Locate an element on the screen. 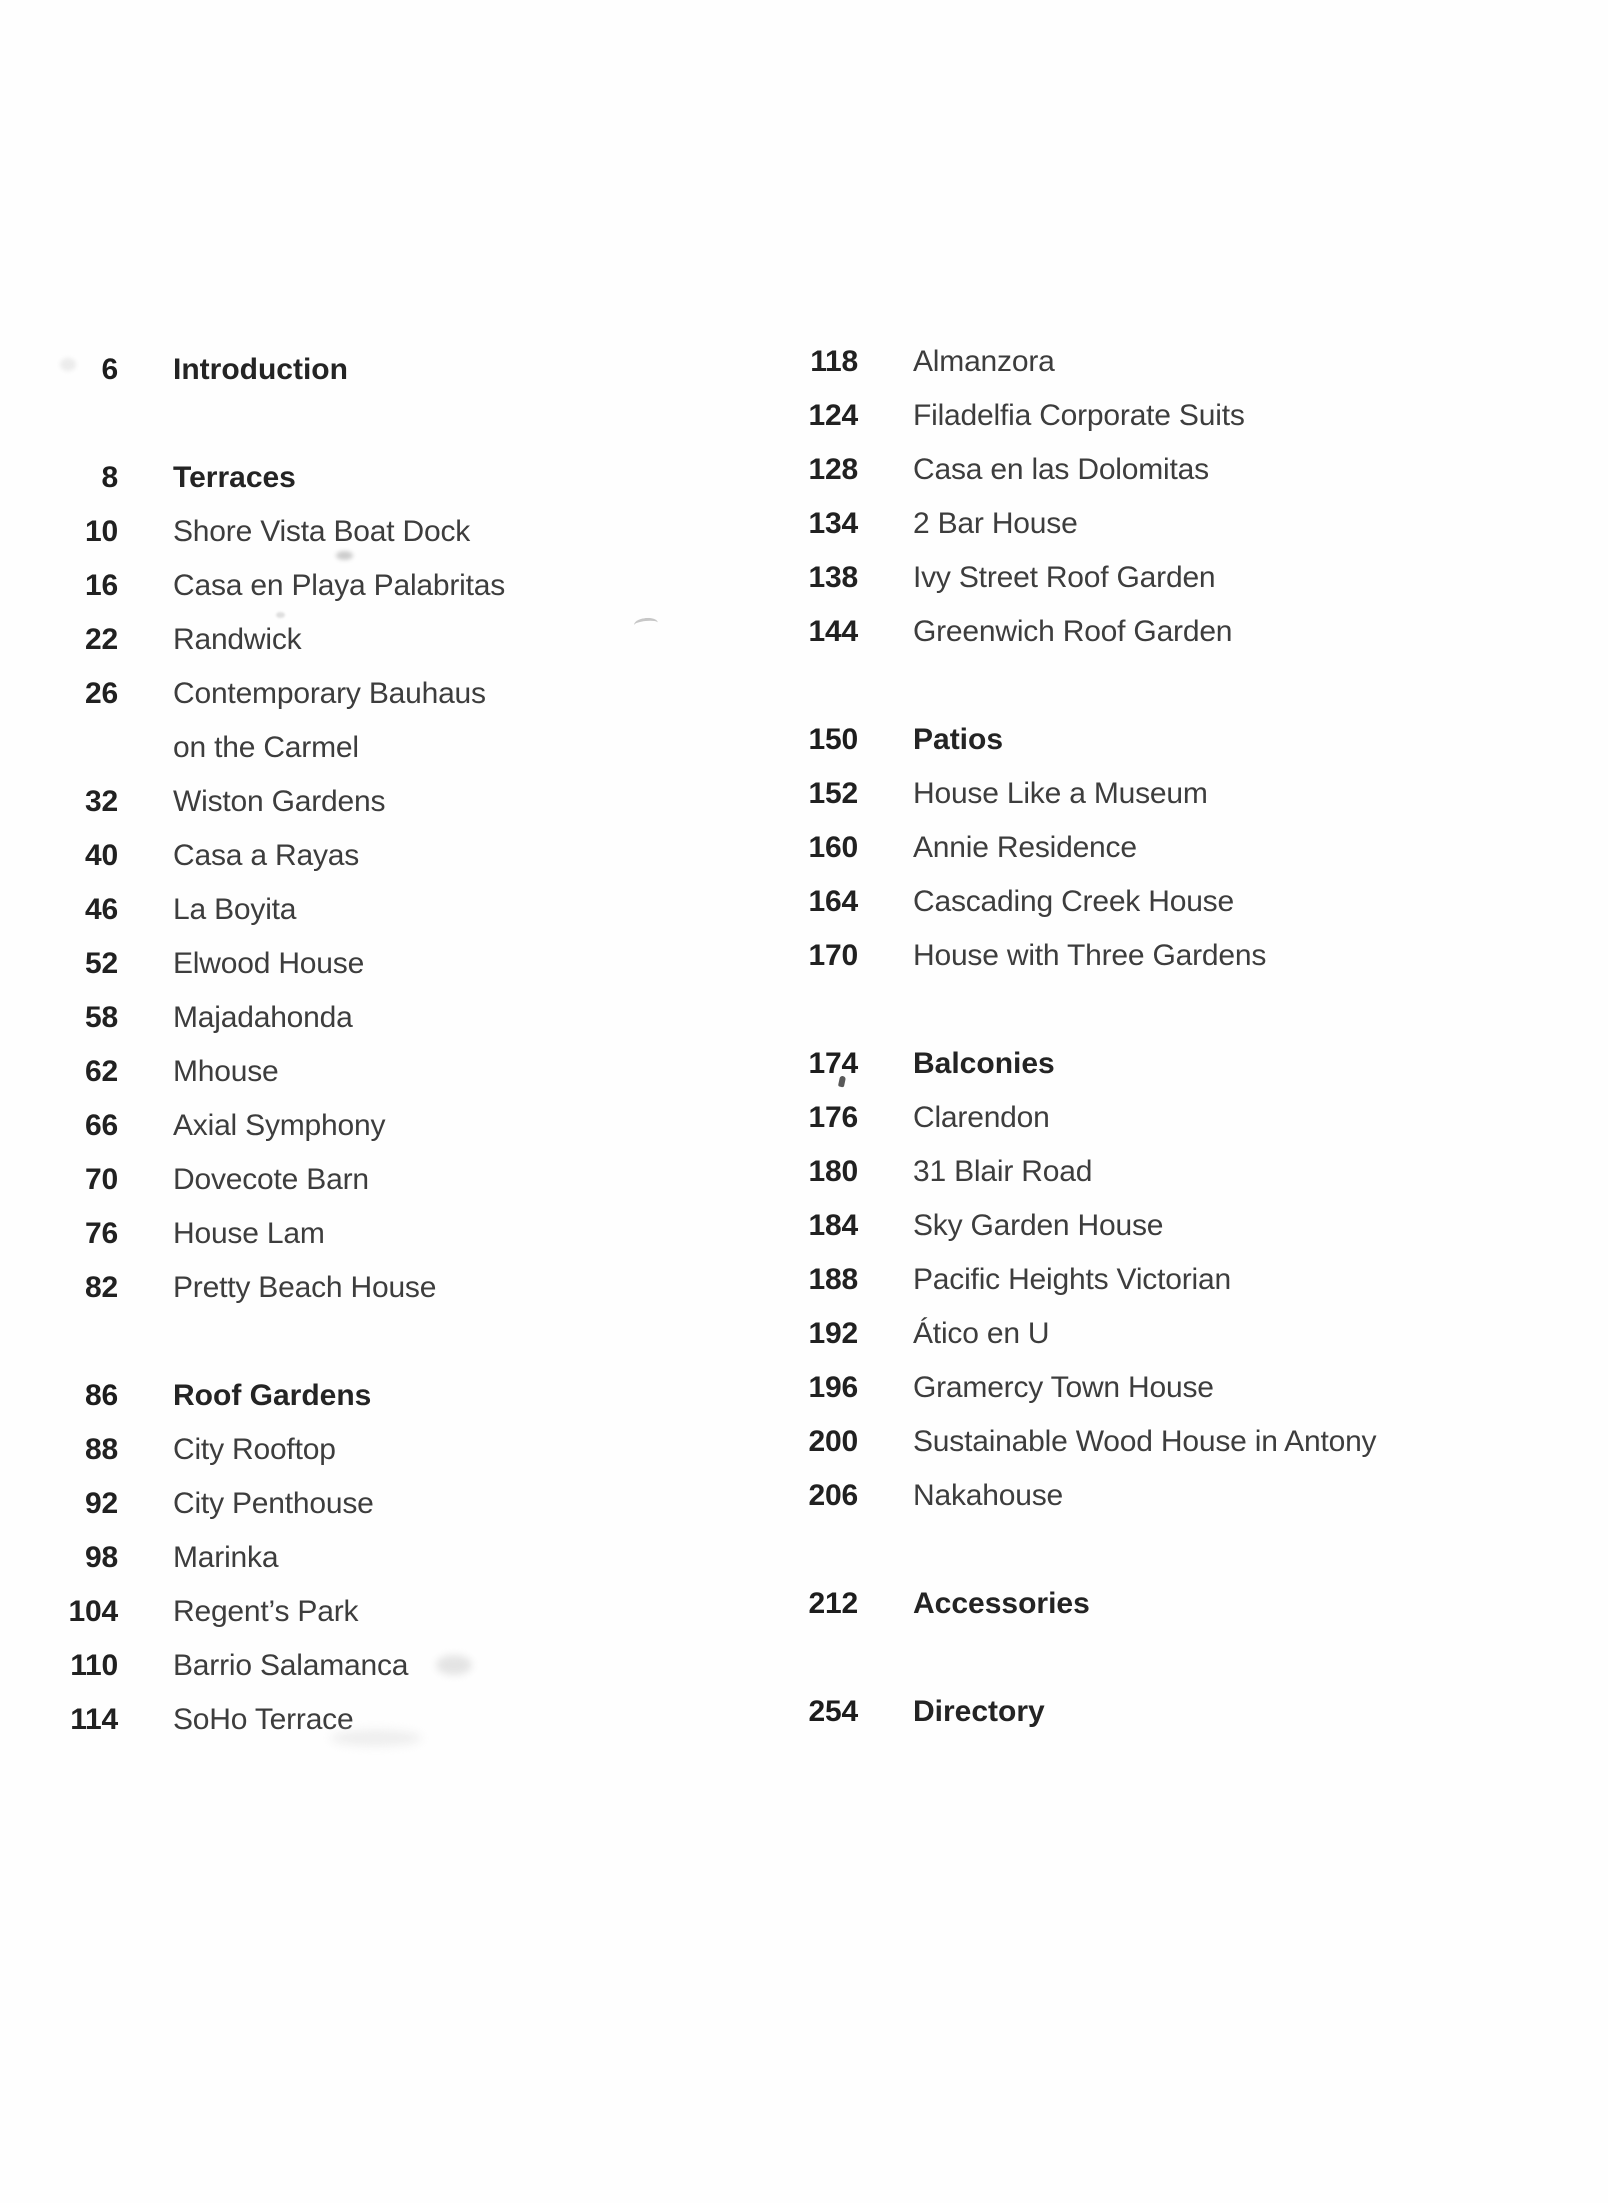 This screenshot has height=2203, width=1608. entry-title: Filadelfia Corporate Suits is located at coordinates (1079, 415).